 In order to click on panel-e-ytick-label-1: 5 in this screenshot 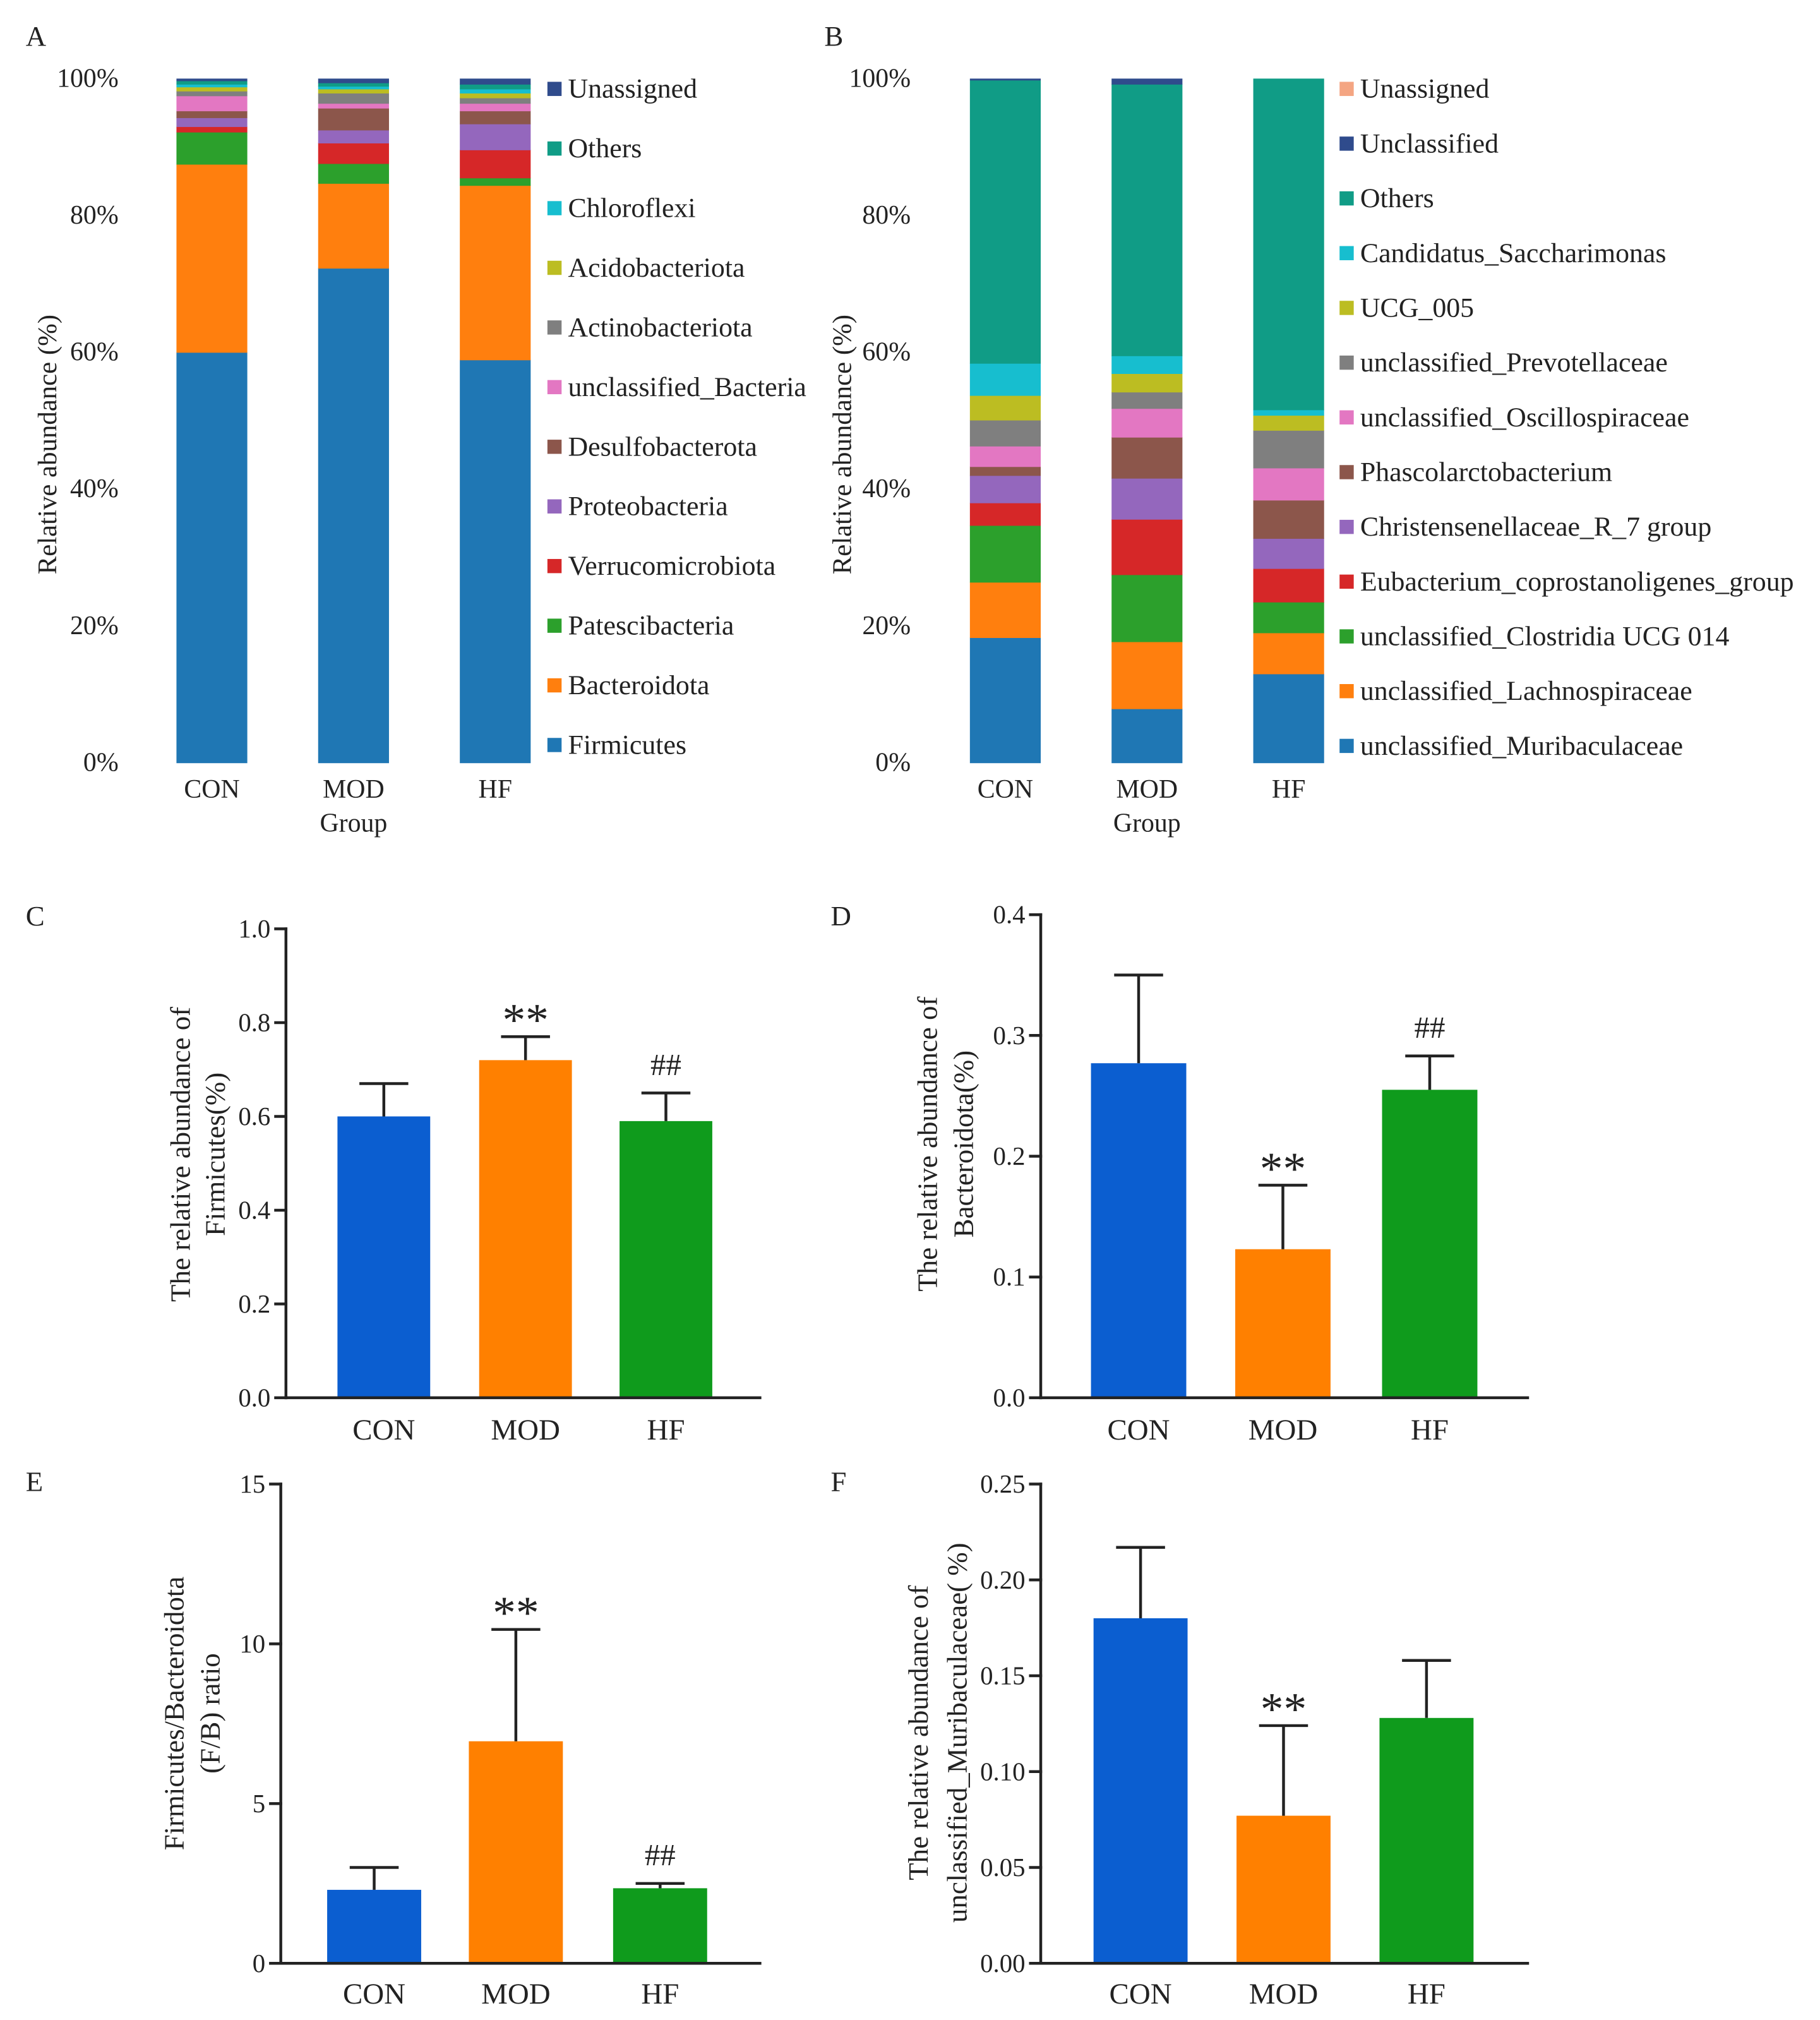, I will do `click(259, 1804)`.